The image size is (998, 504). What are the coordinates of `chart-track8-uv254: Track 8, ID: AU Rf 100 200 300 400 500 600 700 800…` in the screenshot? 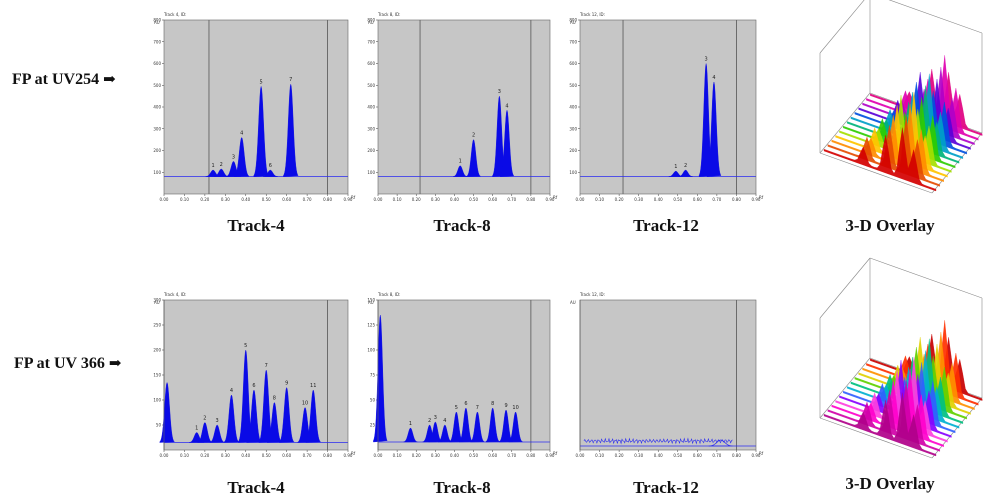 It's located at (462, 108).